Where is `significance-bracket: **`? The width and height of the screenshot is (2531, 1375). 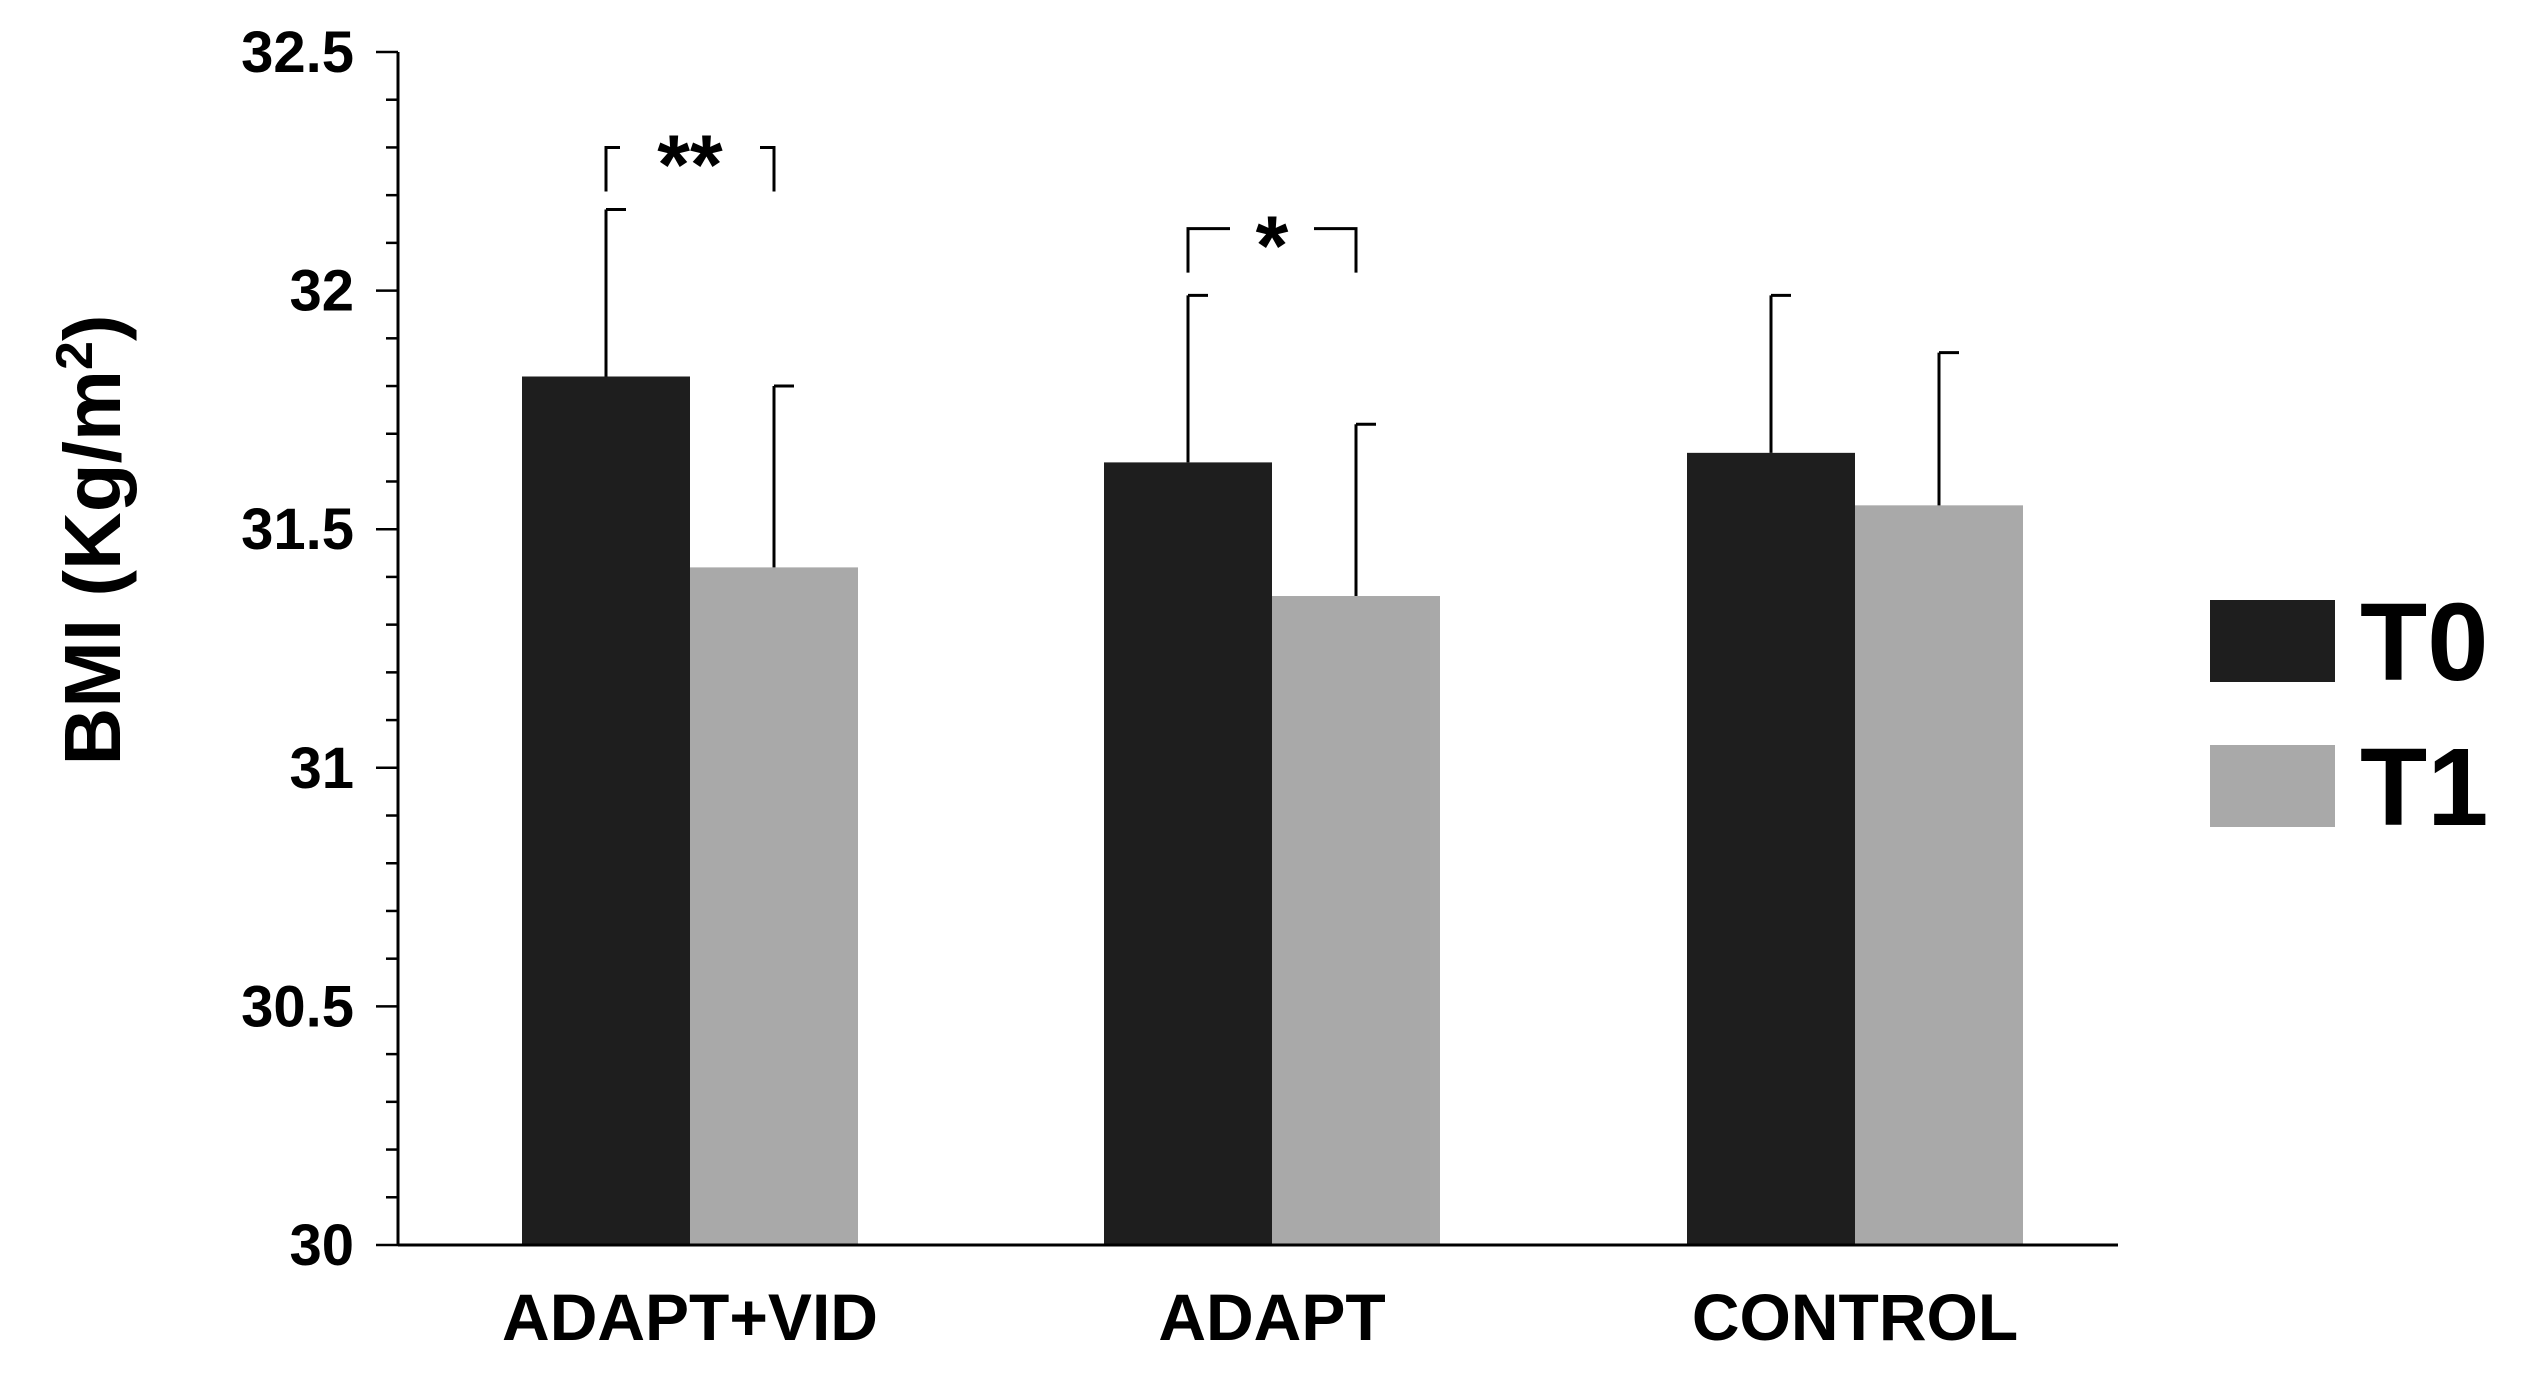 significance-bracket: ** is located at coordinates (690, 164).